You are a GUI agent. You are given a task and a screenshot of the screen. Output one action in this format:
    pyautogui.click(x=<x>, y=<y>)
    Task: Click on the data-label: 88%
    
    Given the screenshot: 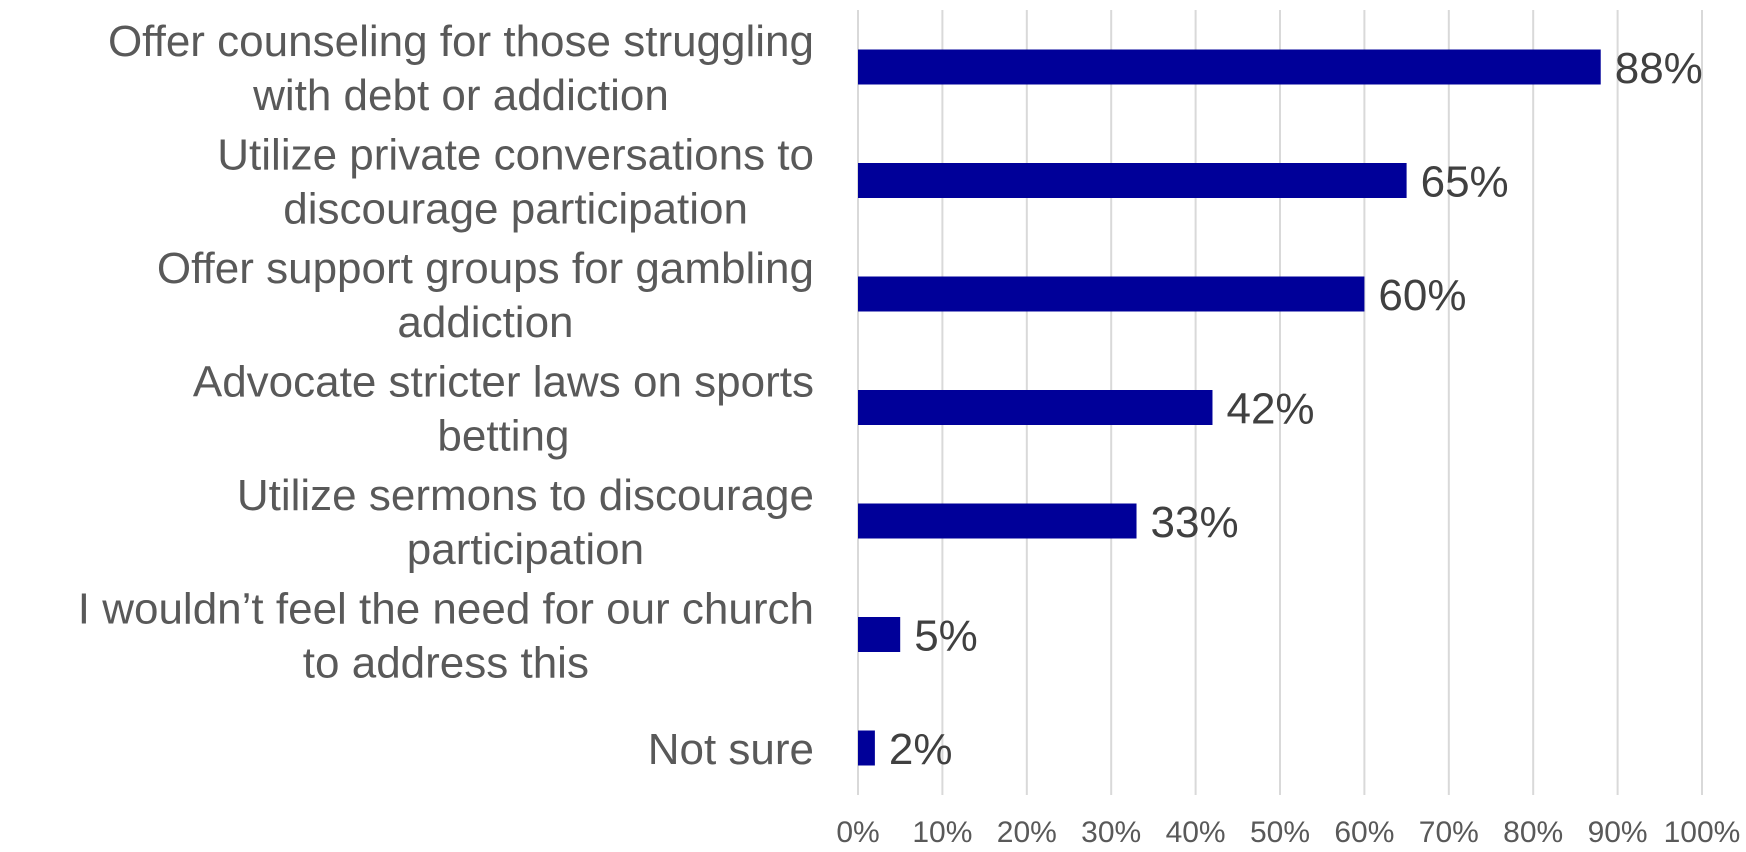 What is the action you would take?
    pyautogui.click(x=1659, y=68)
    